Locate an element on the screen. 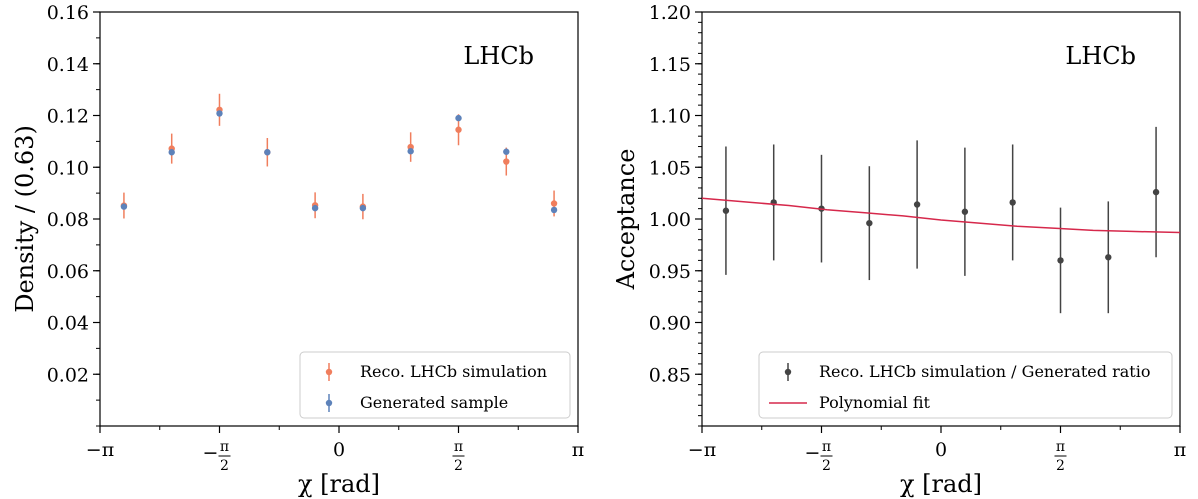  y-tick-label: 1.05 is located at coordinates (670, 168).